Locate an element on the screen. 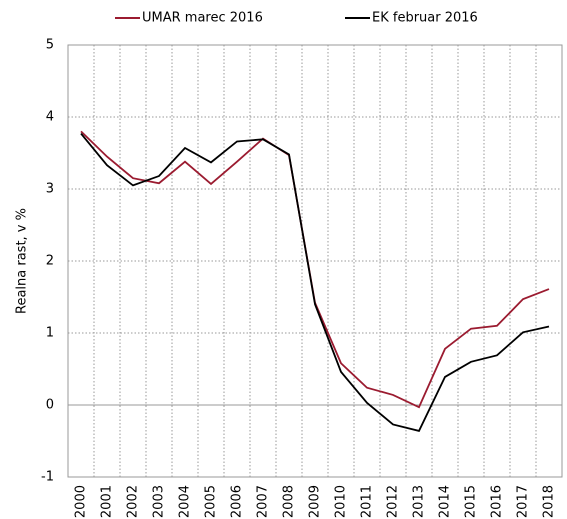 The height and width of the screenshot is (519, 567). x-tick-label: 2014 is located at coordinates (445, 501).